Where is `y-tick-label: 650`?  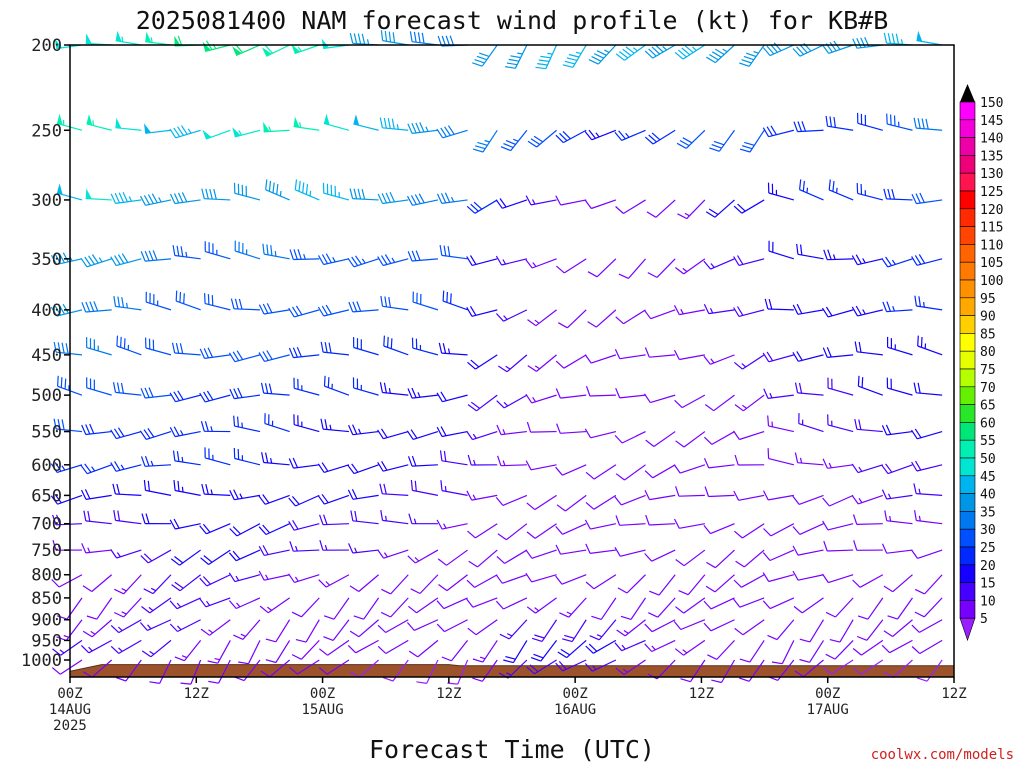
y-tick-label: 650 is located at coordinates (46, 496).